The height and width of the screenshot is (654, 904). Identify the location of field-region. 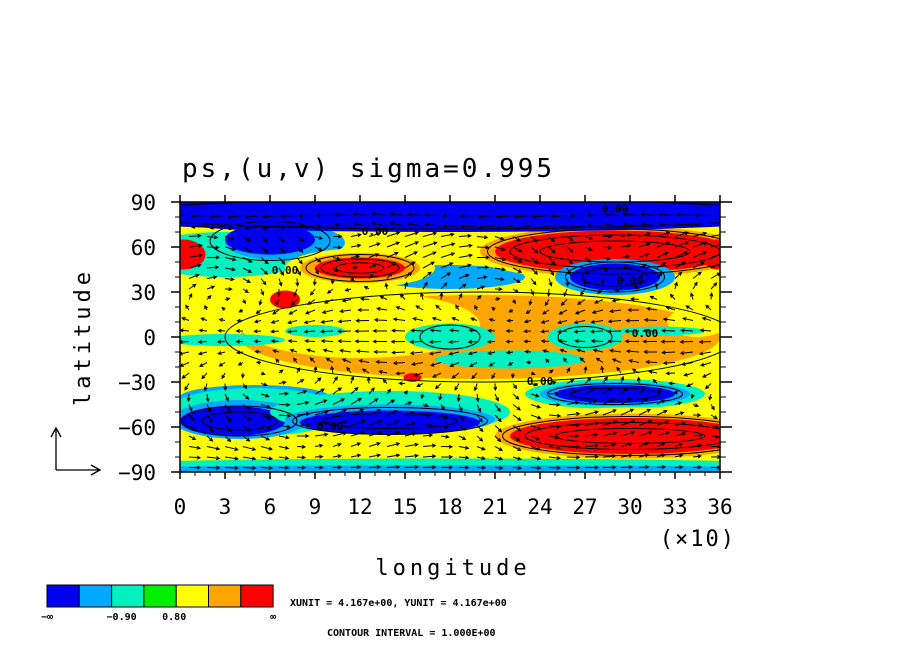
(660, 331).